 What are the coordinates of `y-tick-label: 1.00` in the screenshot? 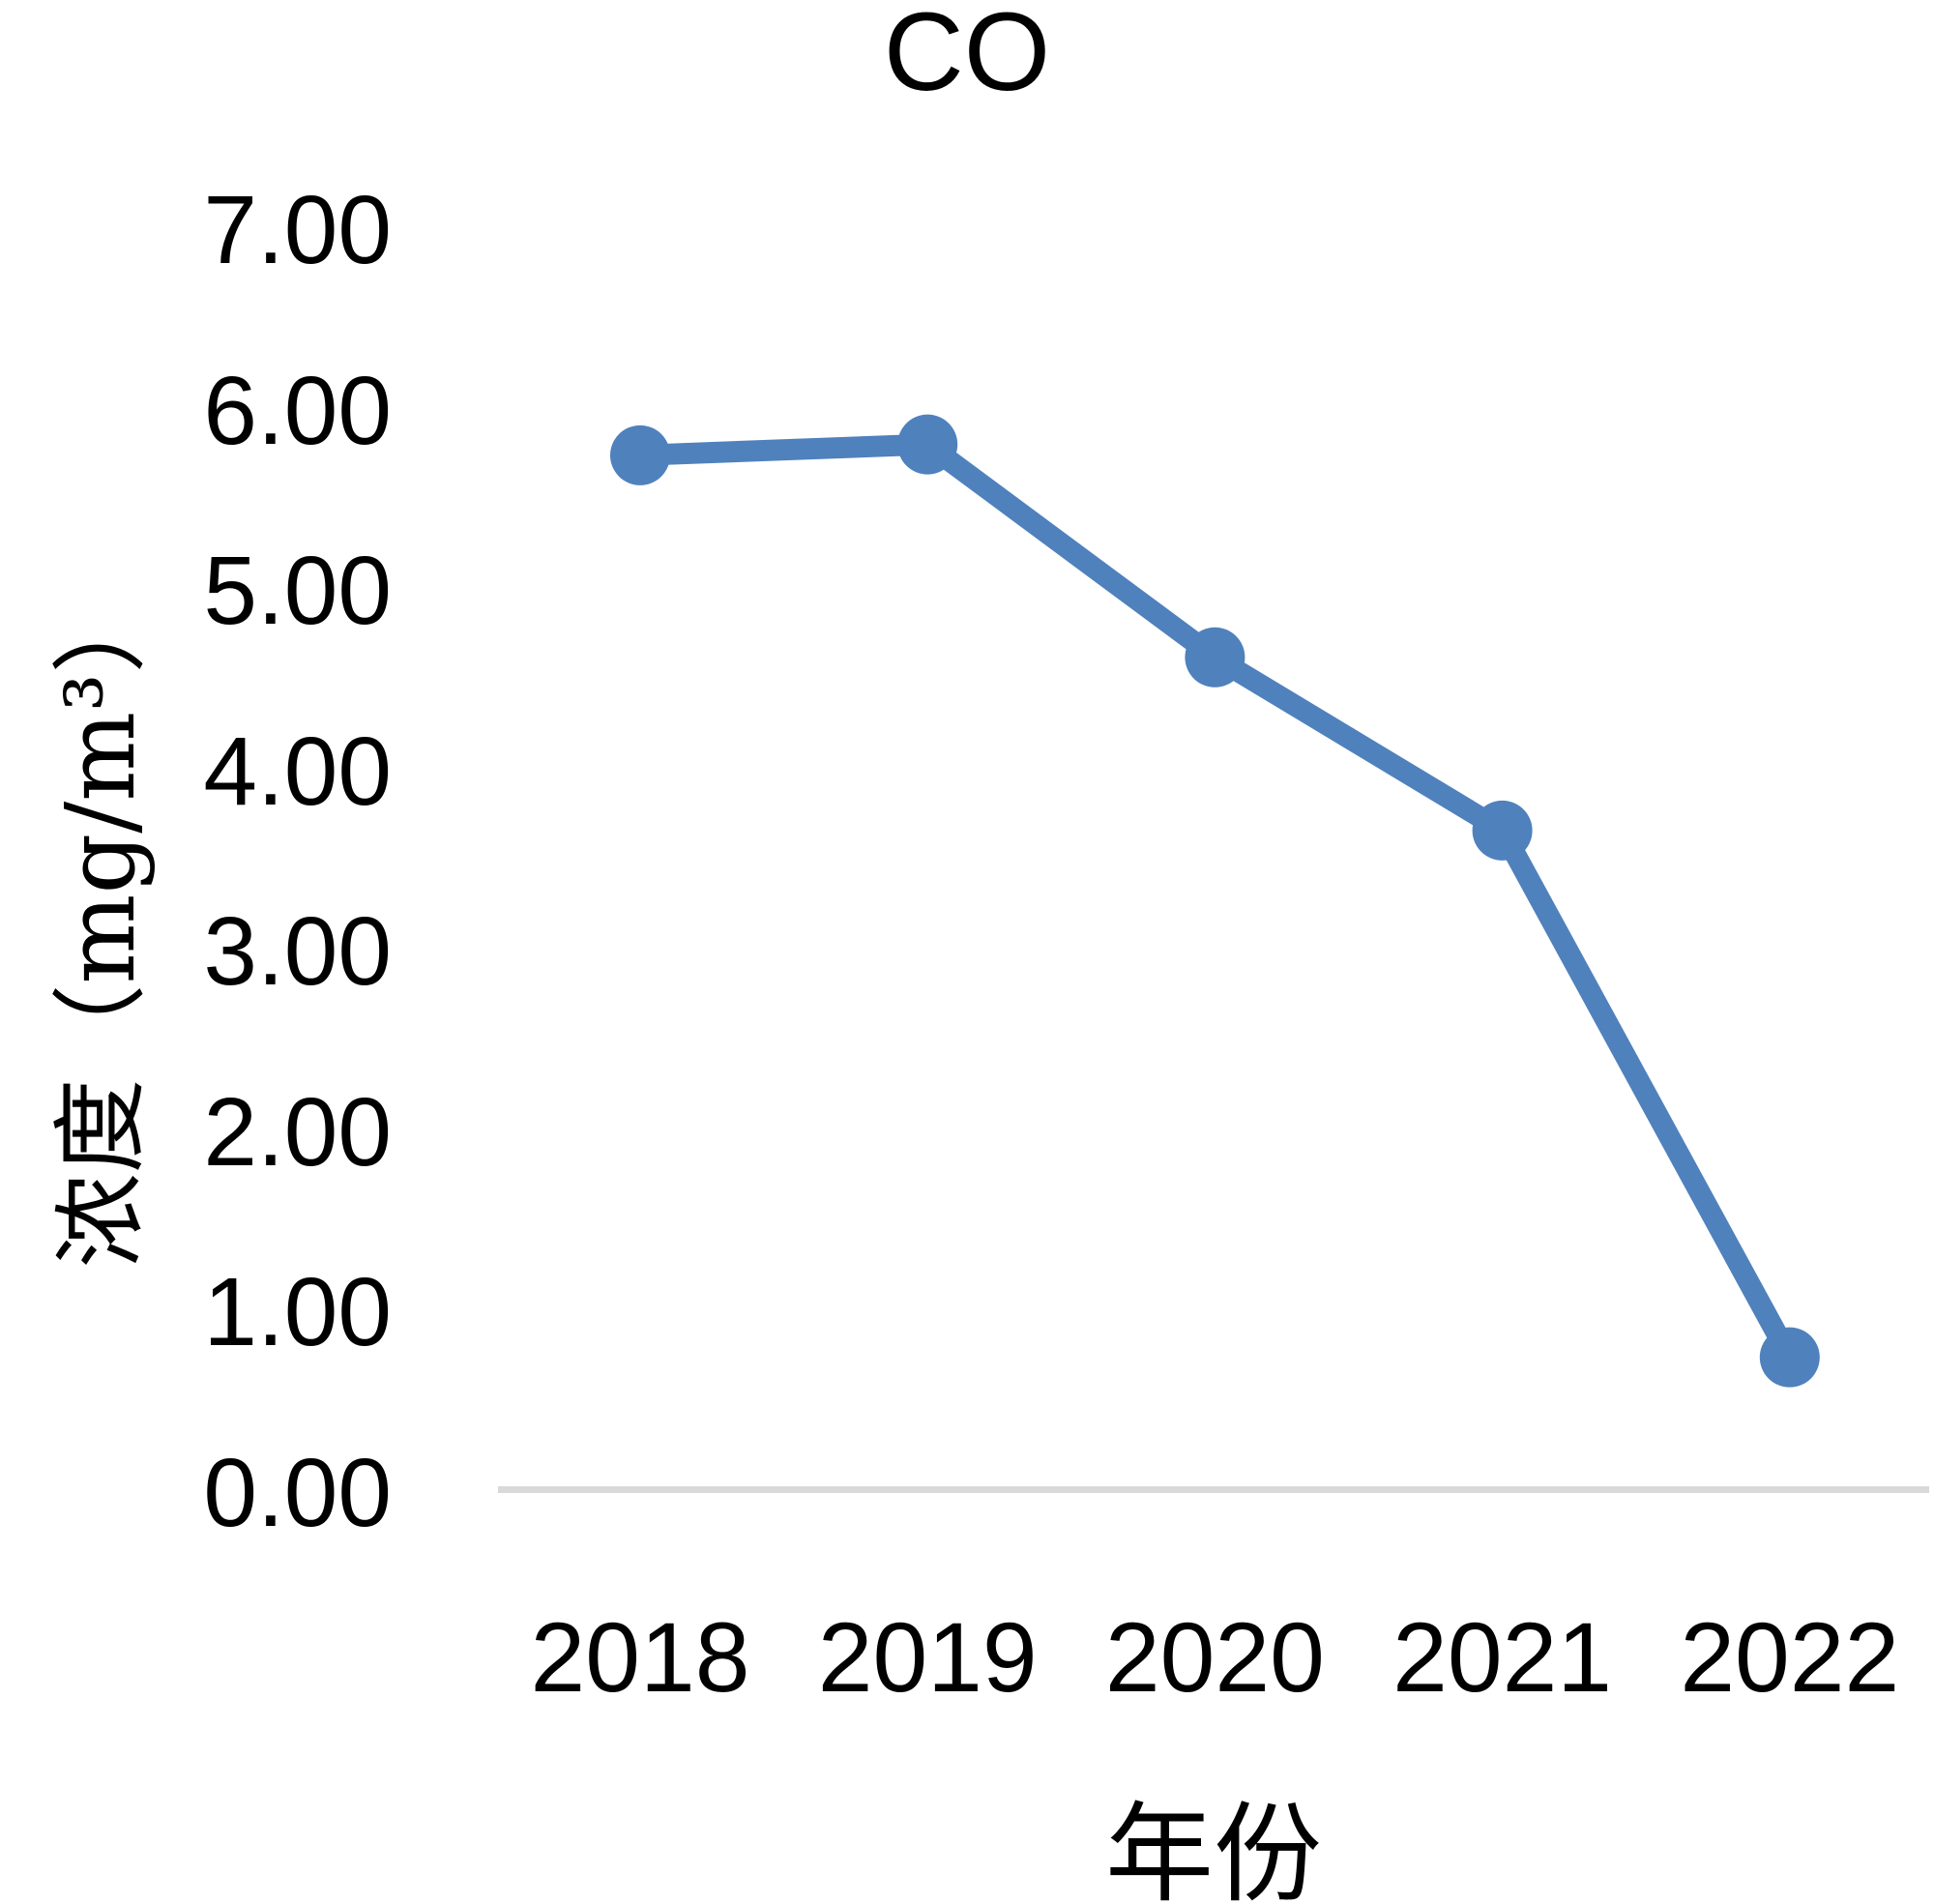 It's located at (297, 1313).